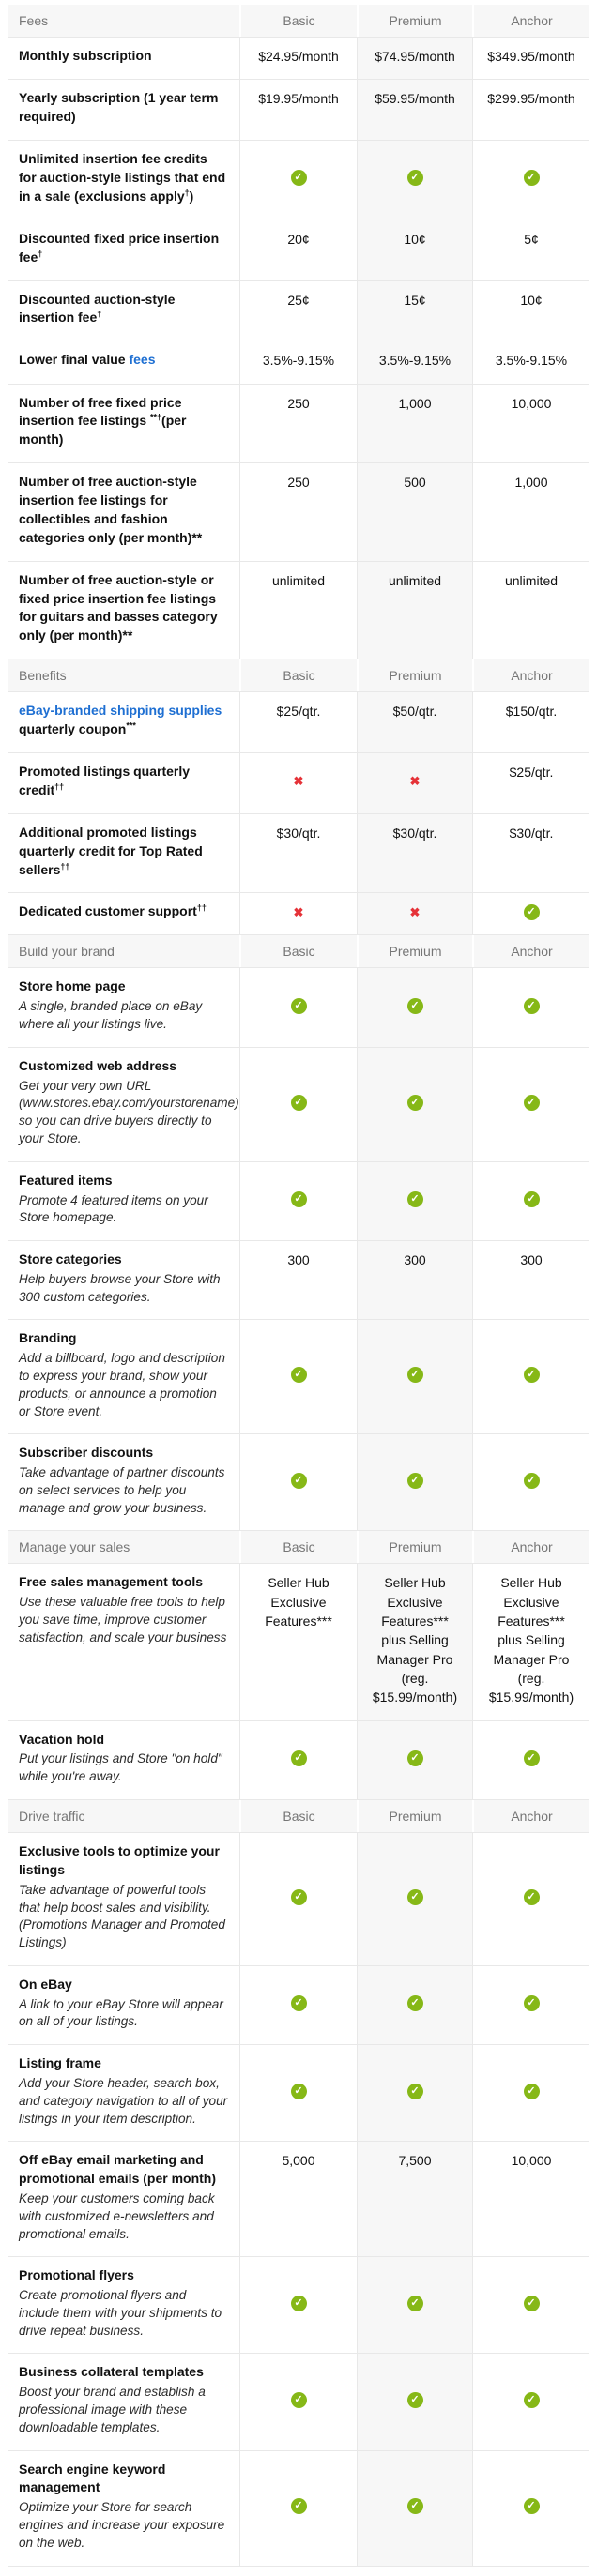 The width and height of the screenshot is (597, 2576). I want to click on value-cell-premium: 10¢, so click(414, 250).